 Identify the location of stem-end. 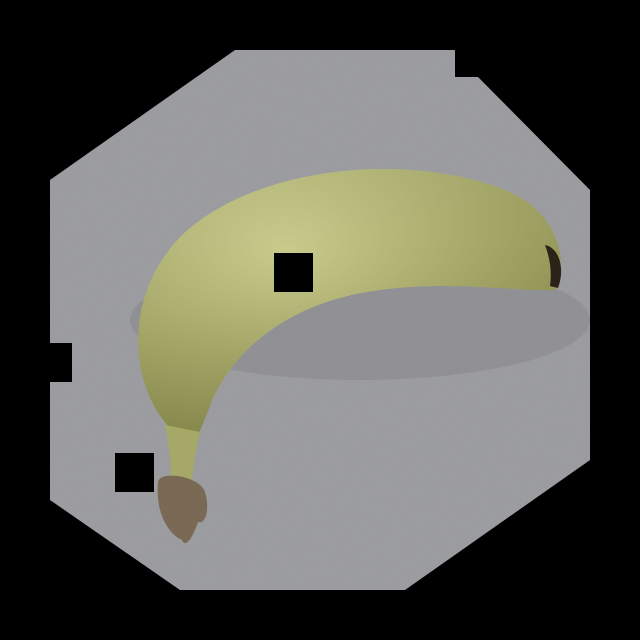
(182, 509).